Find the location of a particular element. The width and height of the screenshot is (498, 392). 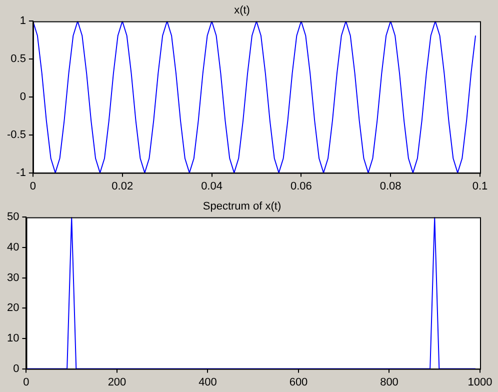

y-tick-label: 20 is located at coordinates (13, 308).